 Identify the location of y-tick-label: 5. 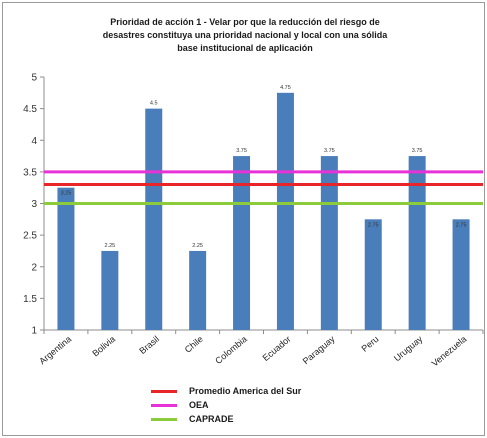
(34, 78).